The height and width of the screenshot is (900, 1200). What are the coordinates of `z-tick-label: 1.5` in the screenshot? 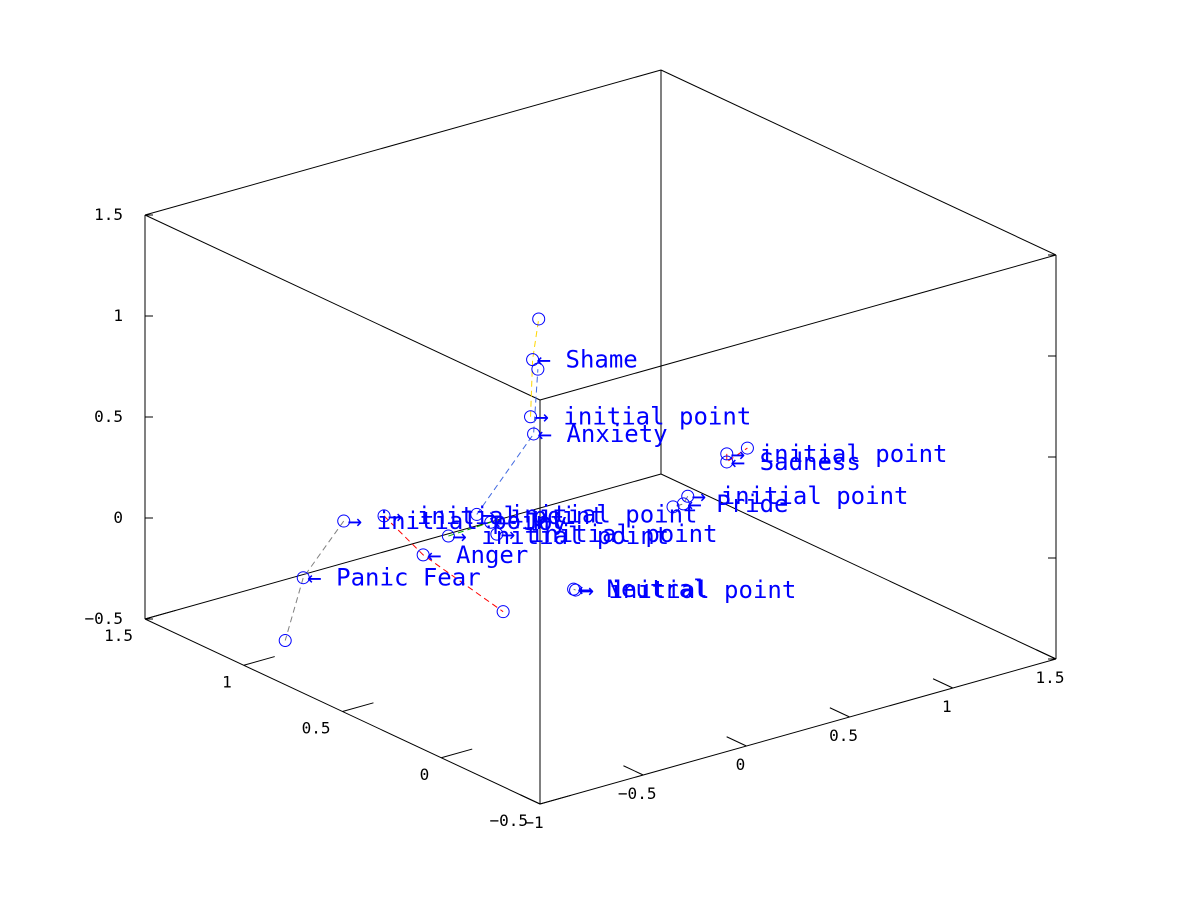 It's located at (108, 214).